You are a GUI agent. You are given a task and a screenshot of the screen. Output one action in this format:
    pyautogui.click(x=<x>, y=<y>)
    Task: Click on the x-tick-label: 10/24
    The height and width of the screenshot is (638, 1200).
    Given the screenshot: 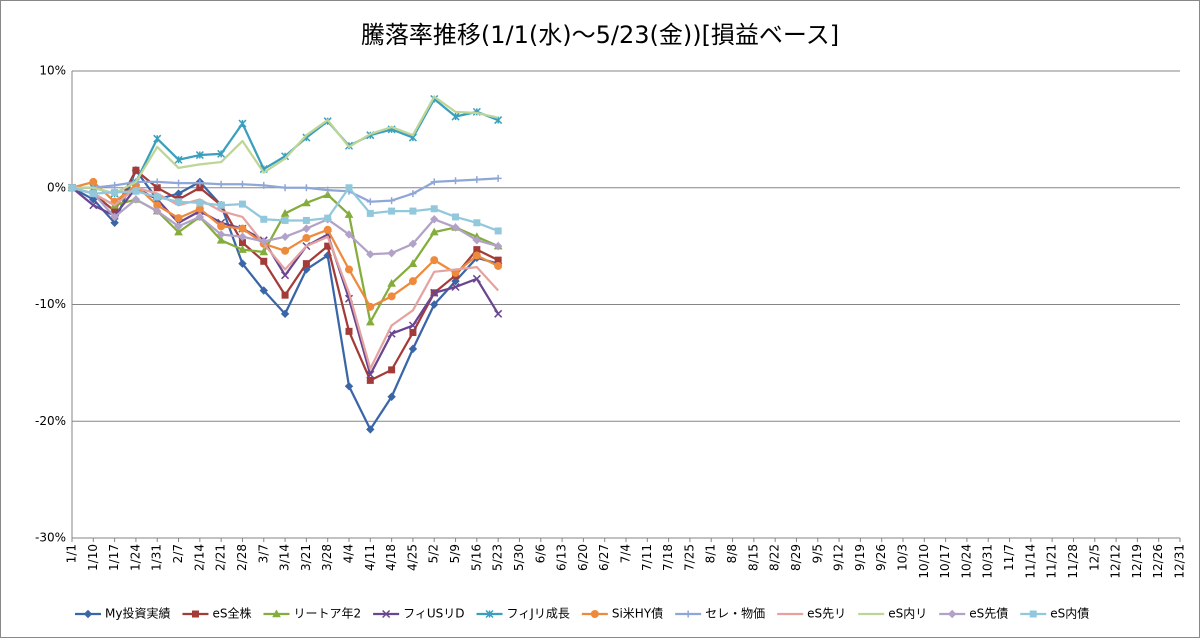 What is the action you would take?
    pyautogui.click(x=966, y=561)
    